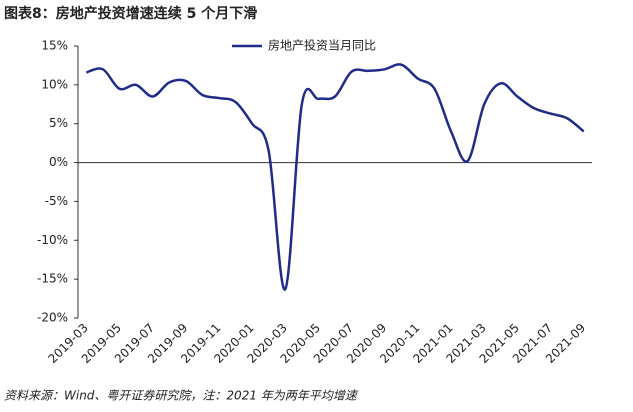 The width and height of the screenshot is (633, 412). I want to click on y-tick-label: -10%, so click(52, 240).